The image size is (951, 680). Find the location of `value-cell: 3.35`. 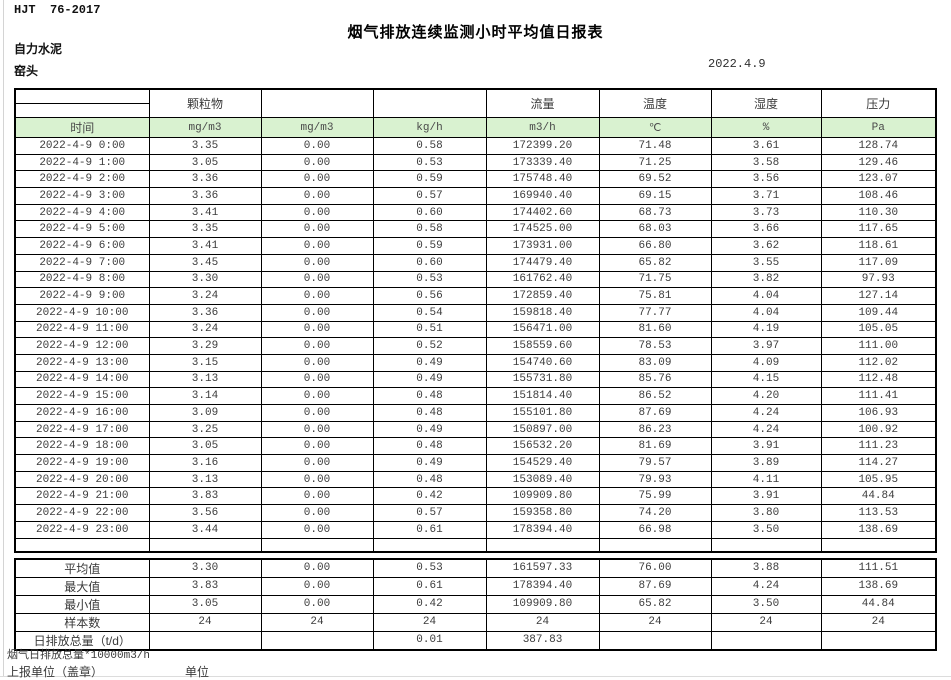

value-cell: 3.35 is located at coordinates (205, 229).